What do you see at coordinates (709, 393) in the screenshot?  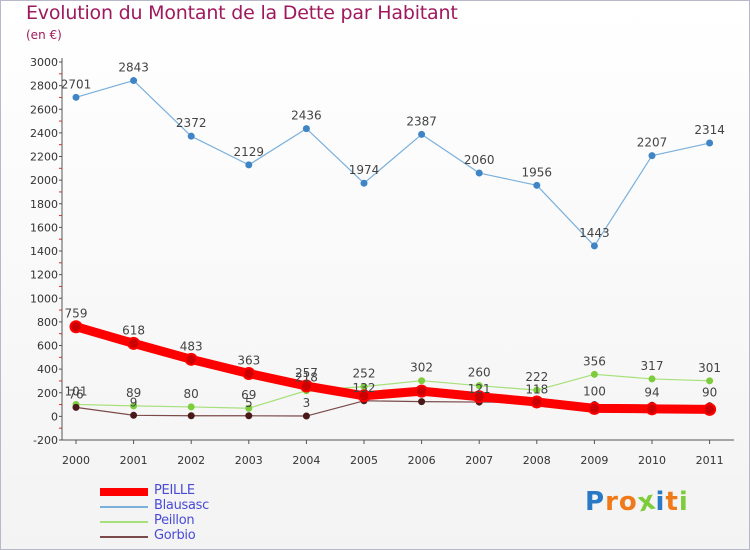 I see `data-label-gorbio: 90` at bounding box center [709, 393].